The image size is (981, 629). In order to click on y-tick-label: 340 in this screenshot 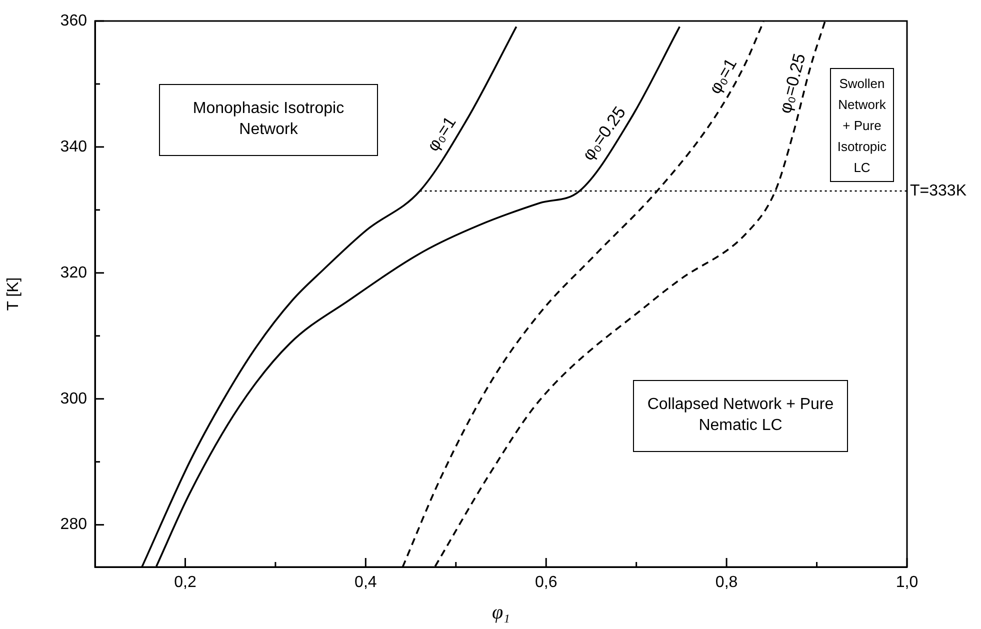, I will do `click(74, 147)`.